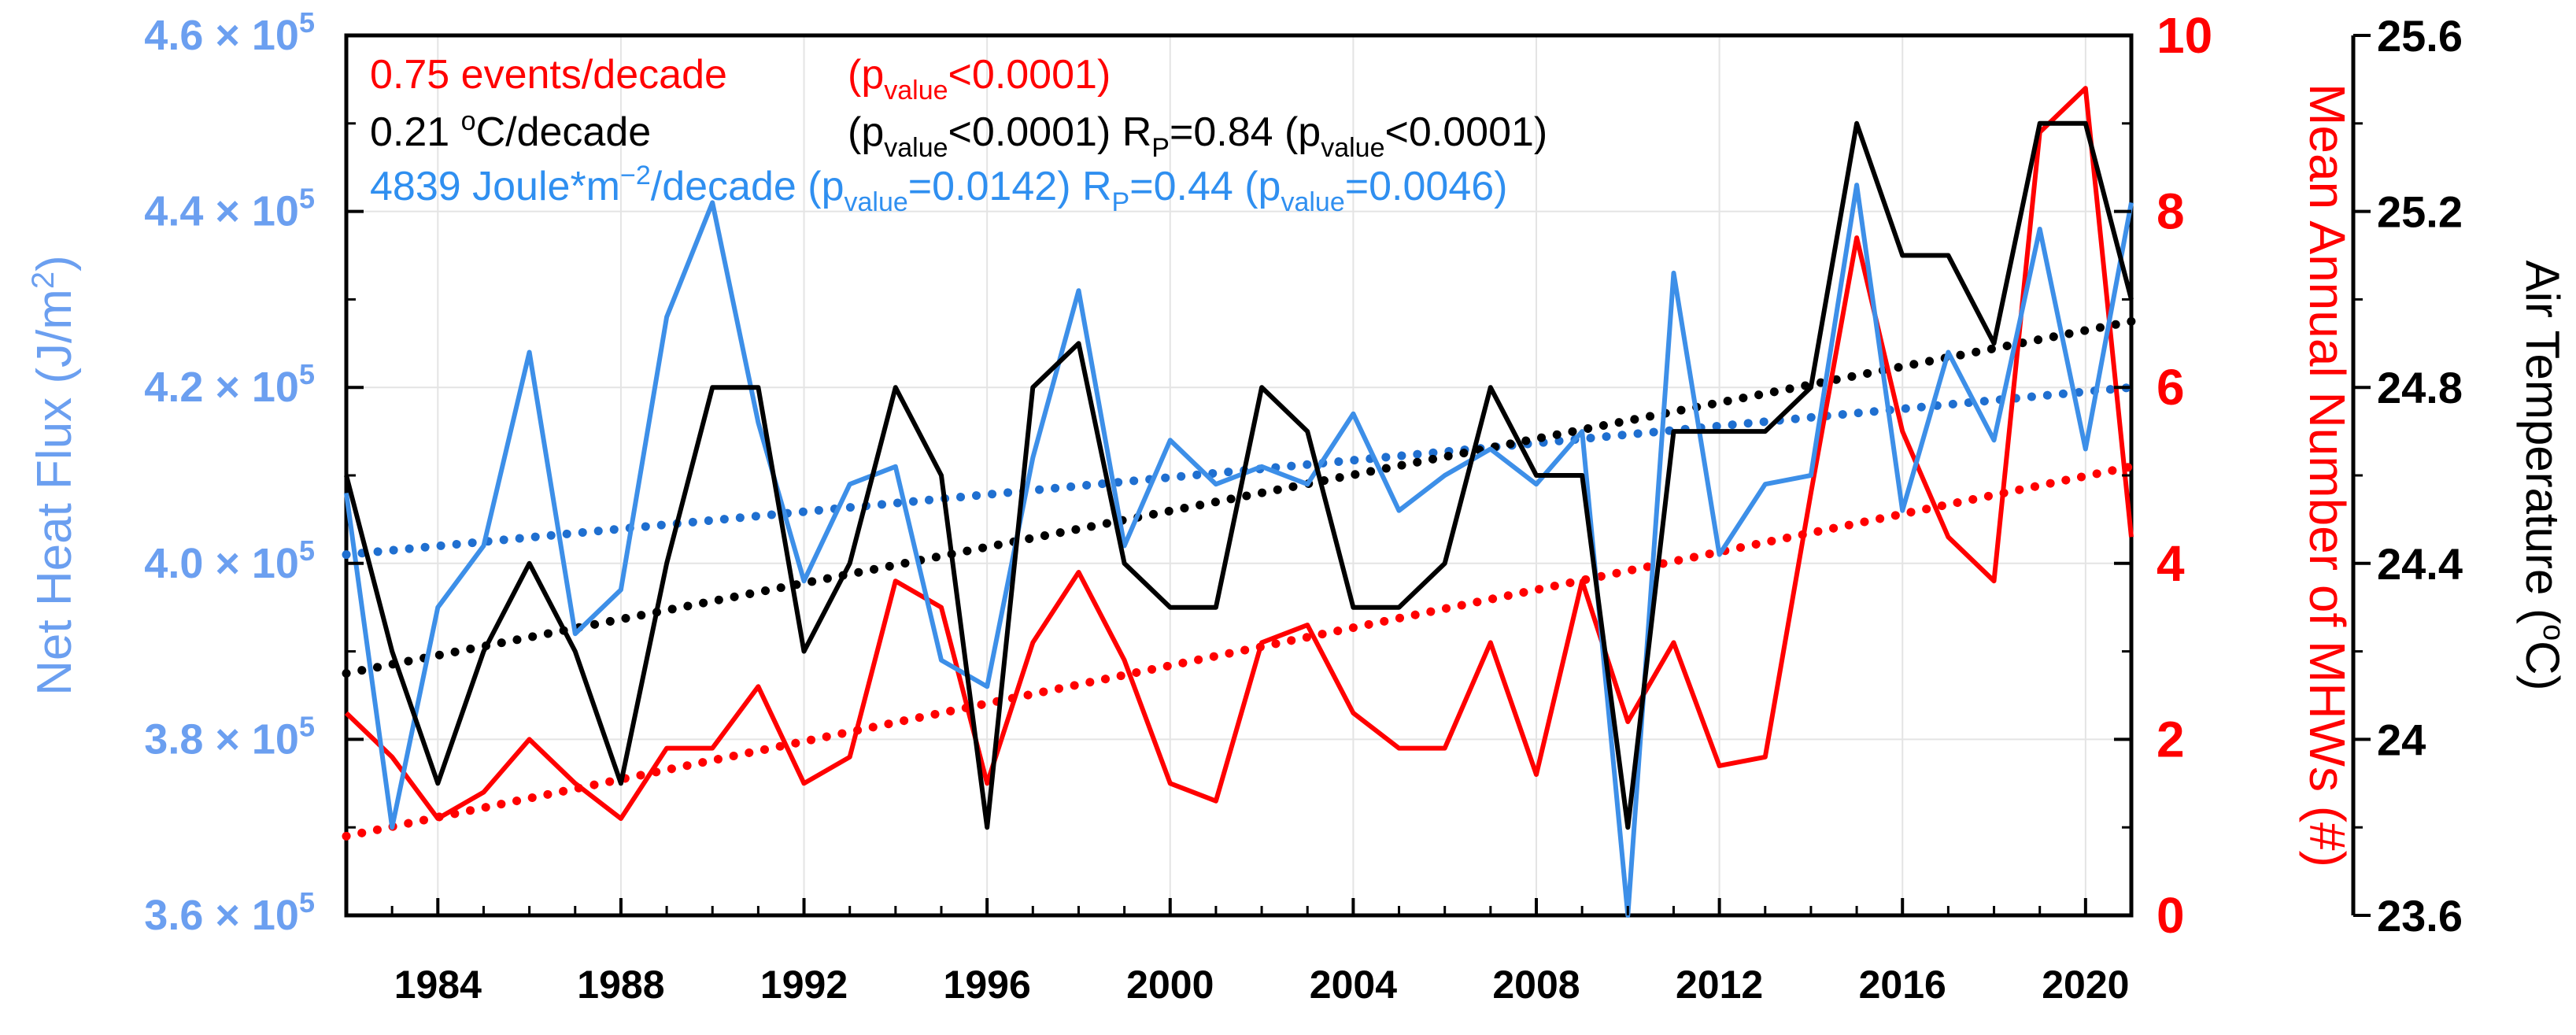 This screenshot has height=1035, width=2576. What do you see at coordinates (221, 739) in the screenshot?
I see `left-tick-mantissa: 3.8 × 10` at bounding box center [221, 739].